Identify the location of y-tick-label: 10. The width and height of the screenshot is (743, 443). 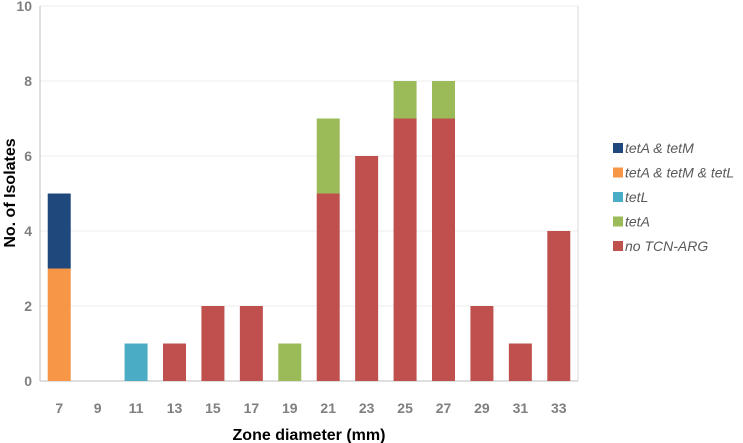
(24, 7).